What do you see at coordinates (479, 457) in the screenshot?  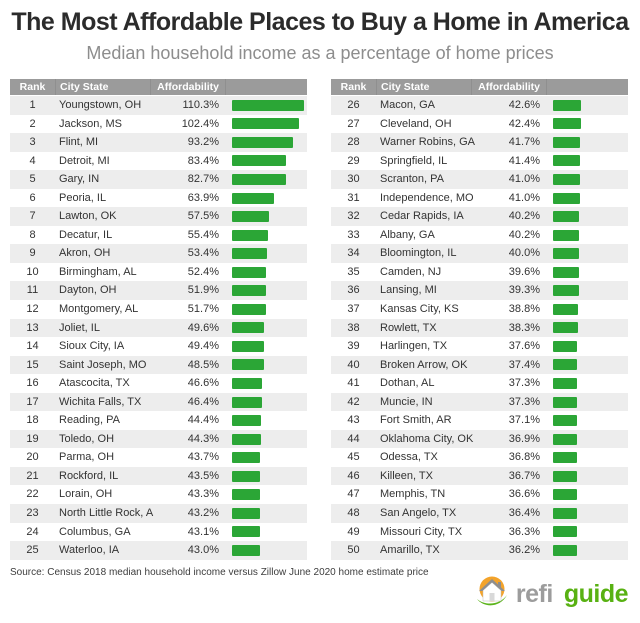 I see `table-row: 45 Odessa, TX 36.8%` at bounding box center [479, 457].